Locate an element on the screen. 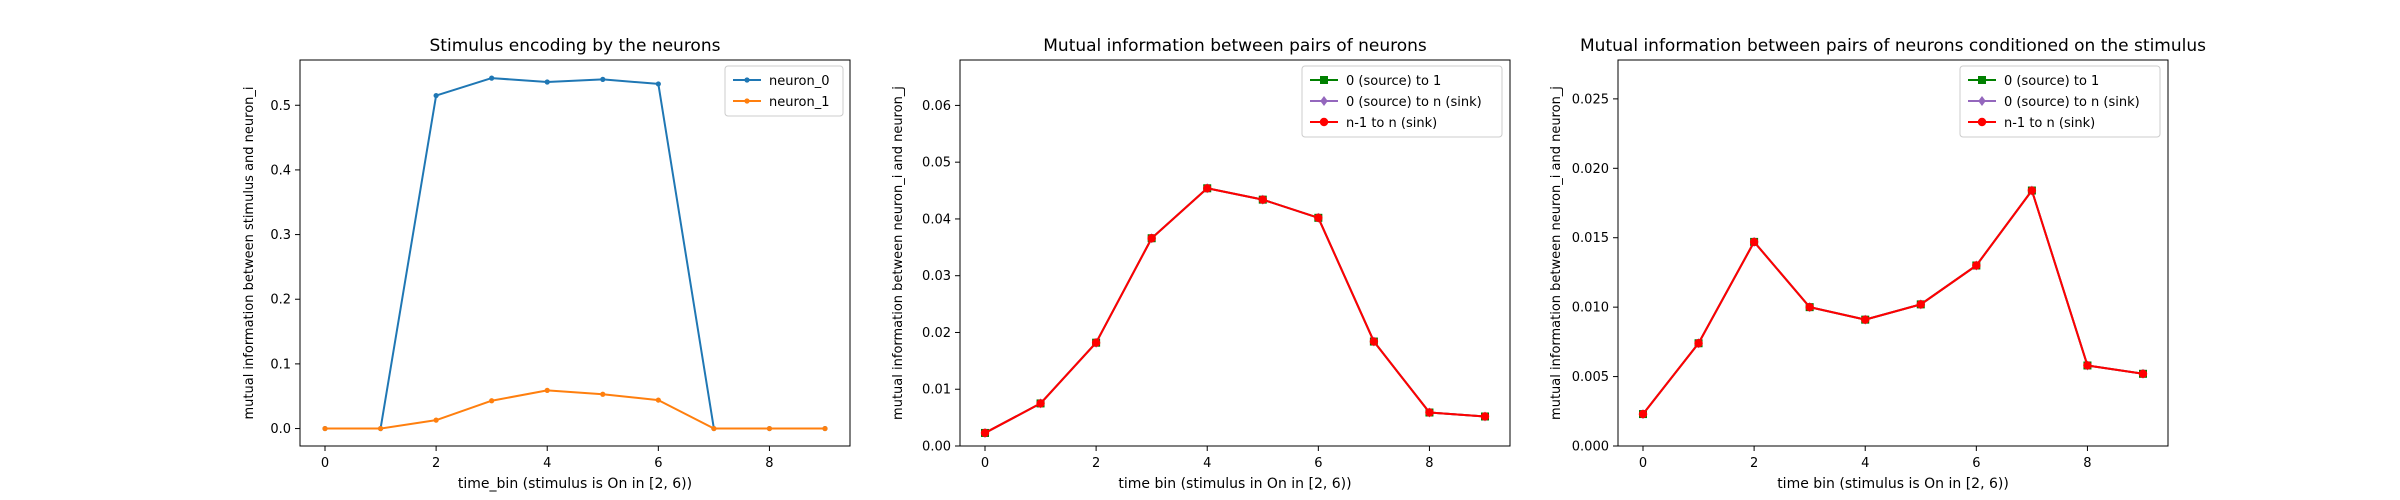  y-tick-label: 0.02 is located at coordinates (936, 333).